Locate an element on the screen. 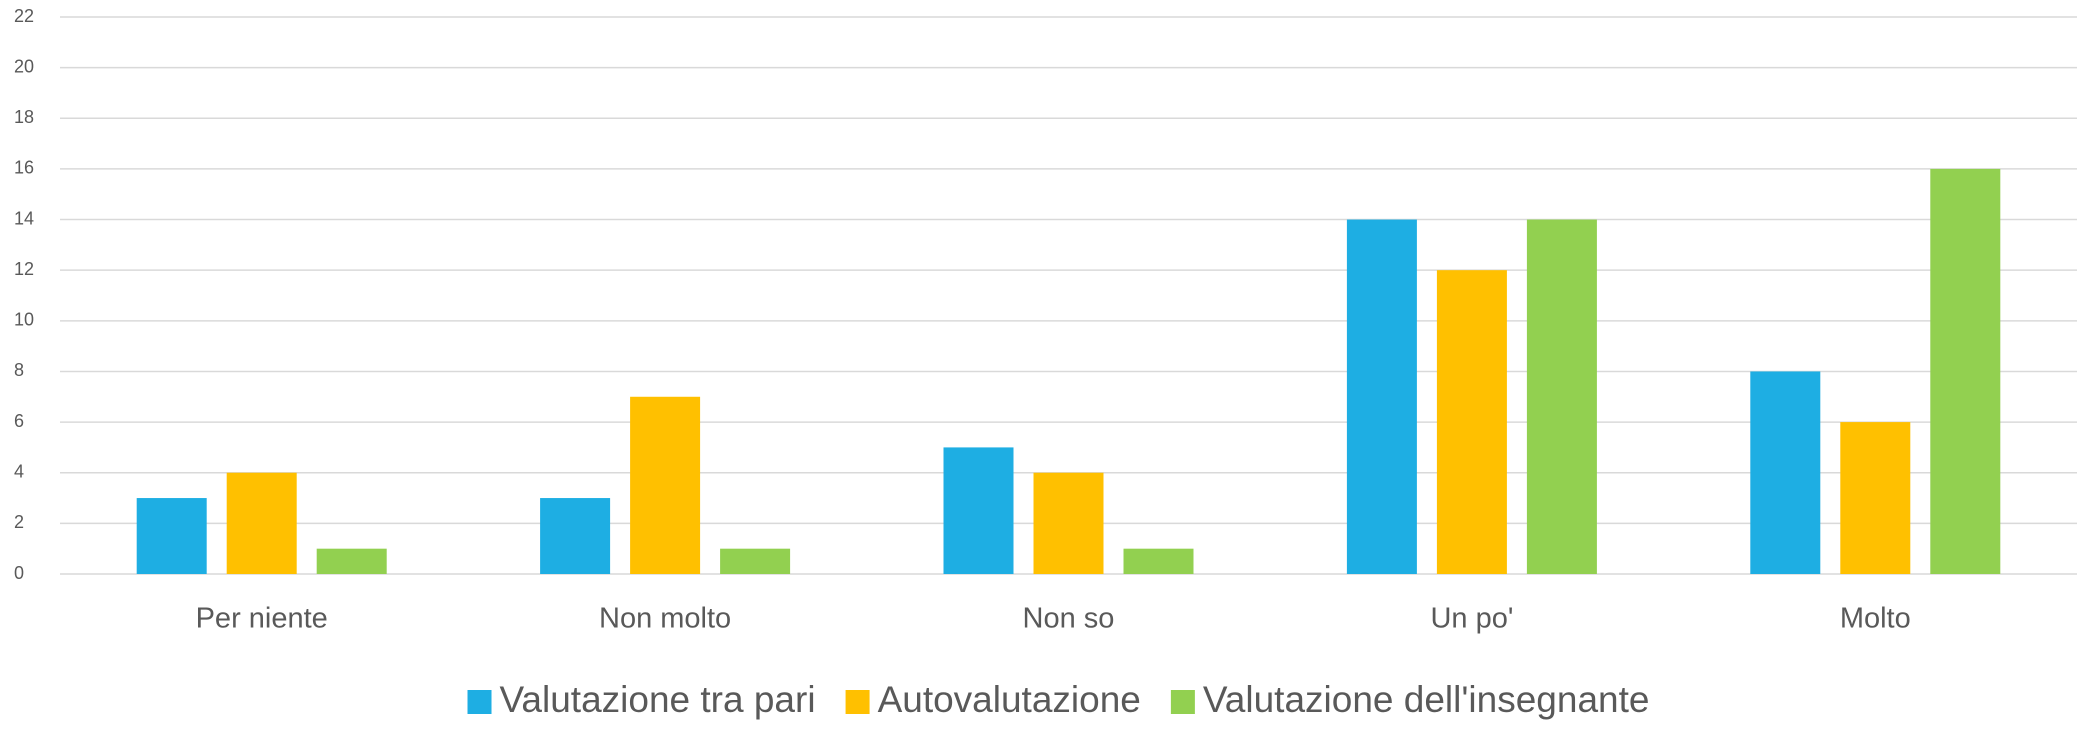  y-tick-label: 16 is located at coordinates (24, 168).